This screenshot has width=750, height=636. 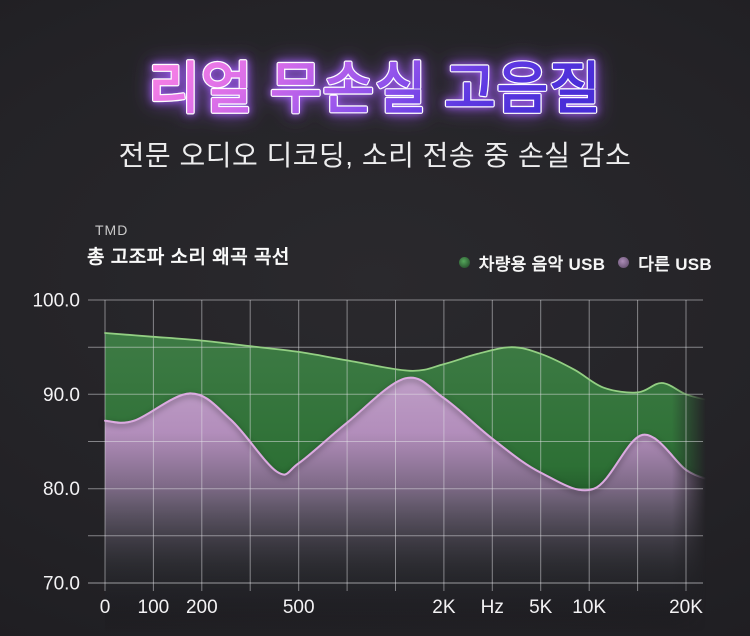 I want to click on chart-title: 총 고조파 소리 왜곡 곡선, so click(x=188, y=257).